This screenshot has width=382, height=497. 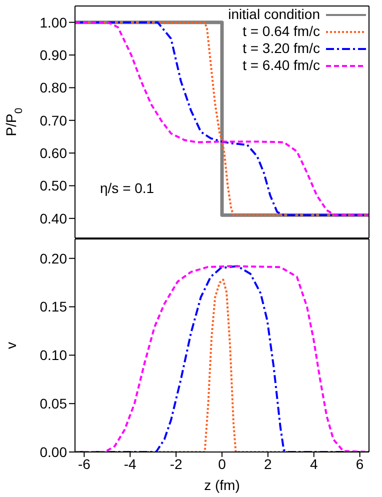 I want to click on legend-label: t = 6.40 fm/c, so click(x=281, y=65).